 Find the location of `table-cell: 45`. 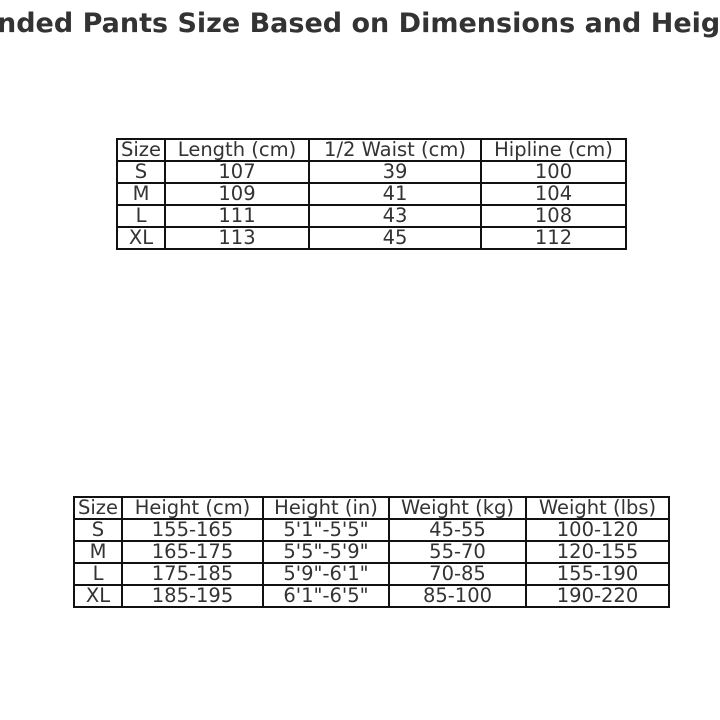

table-cell: 45 is located at coordinates (395, 238).